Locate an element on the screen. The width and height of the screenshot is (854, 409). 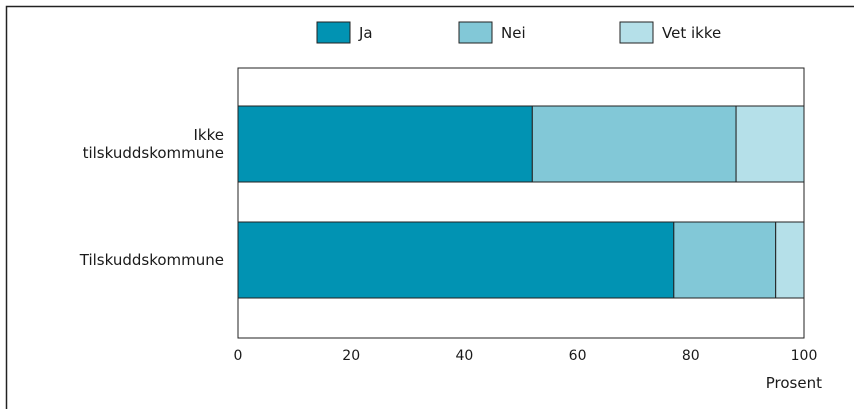
legend-swatch-nei is located at coordinates (475, 32).